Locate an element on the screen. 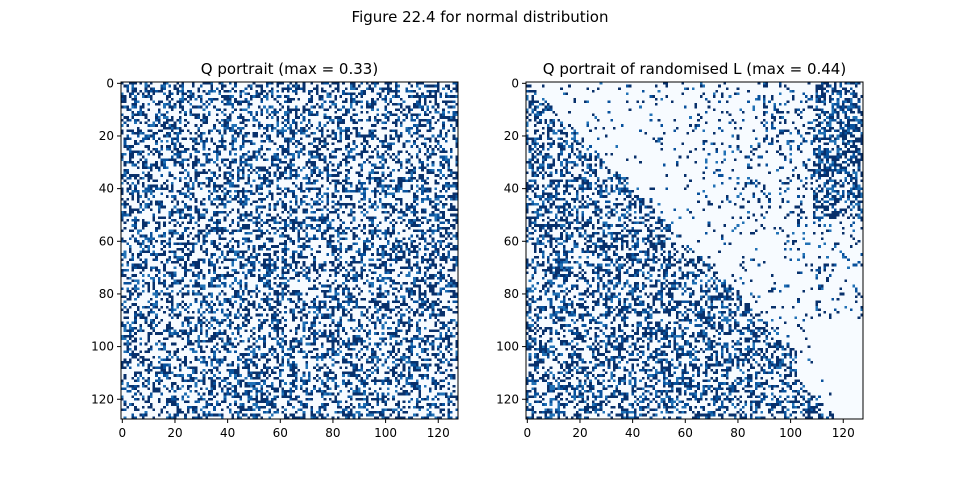  panel-title: Q portrait (max = 0.33) is located at coordinates (289, 69).